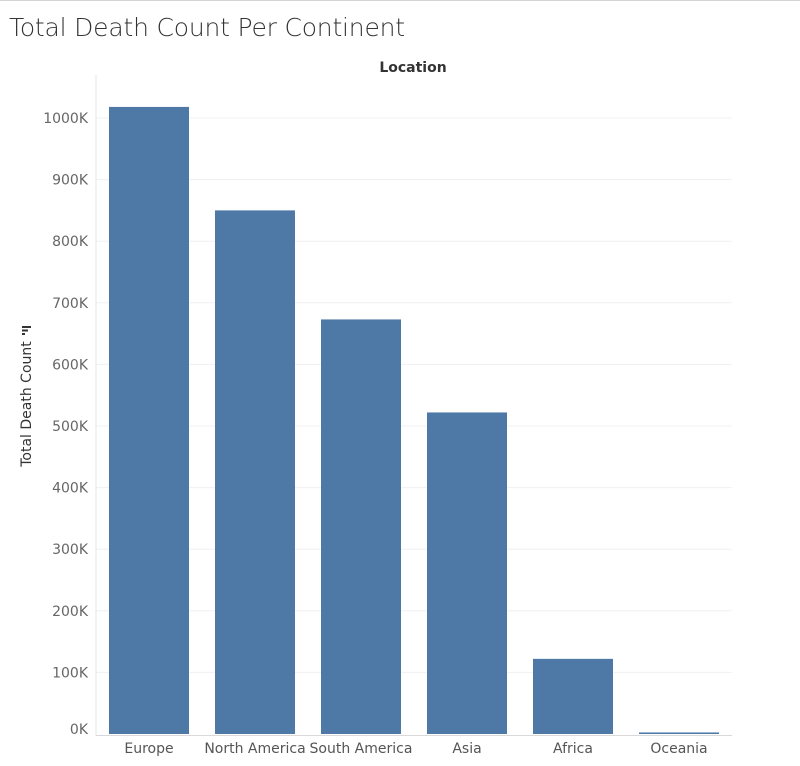  Describe the element at coordinates (573, 696) in the screenshot. I see `bar-africa` at that location.